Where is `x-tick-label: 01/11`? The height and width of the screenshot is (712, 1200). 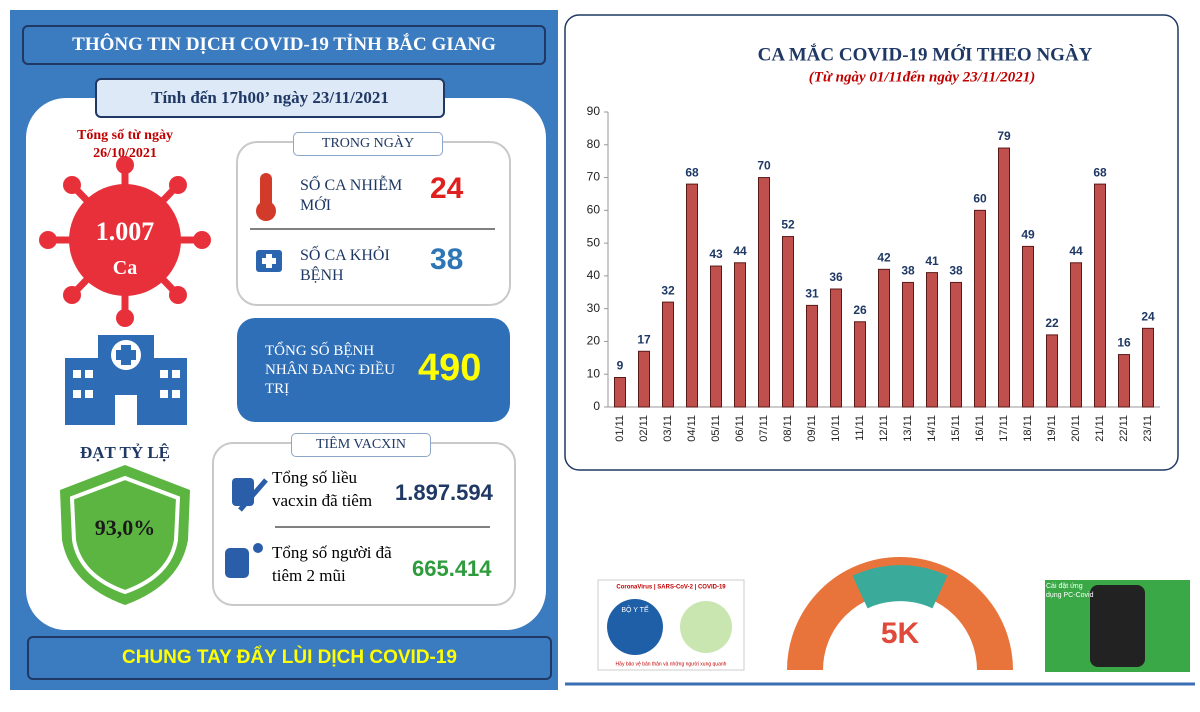 x-tick-label: 01/11 is located at coordinates (620, 428).